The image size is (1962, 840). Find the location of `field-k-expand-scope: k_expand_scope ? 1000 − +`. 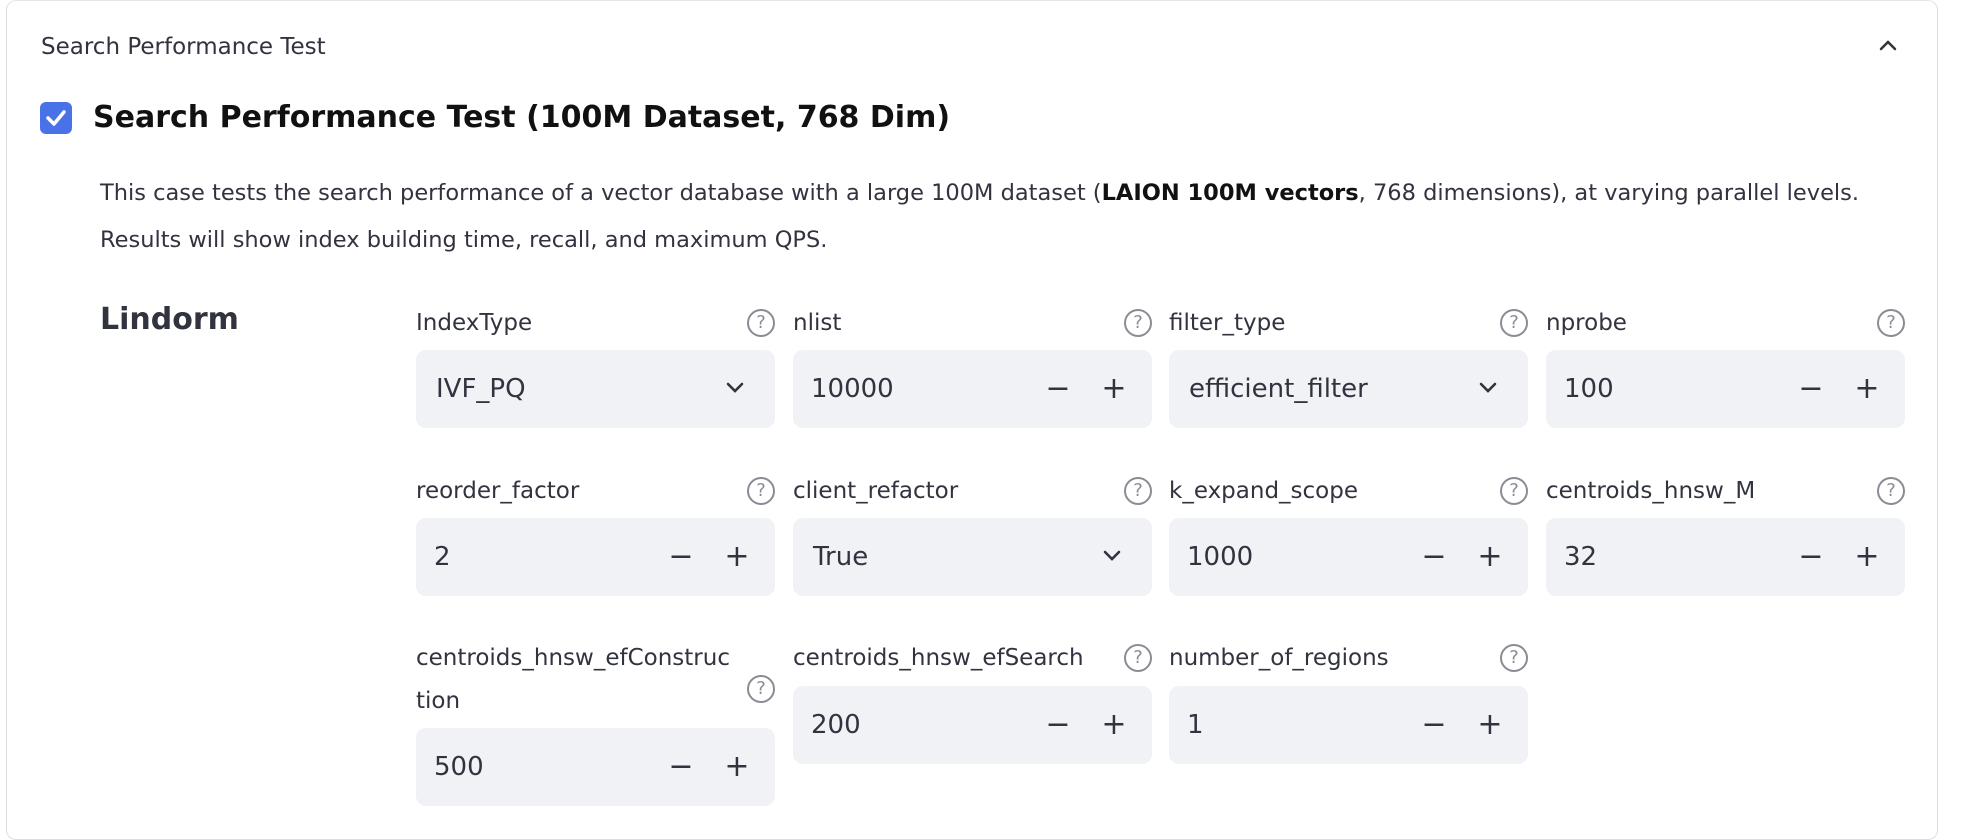

field-k-expand-scope: k_expand_scope ? 1000 − + is located at coordinates (1348, 533).